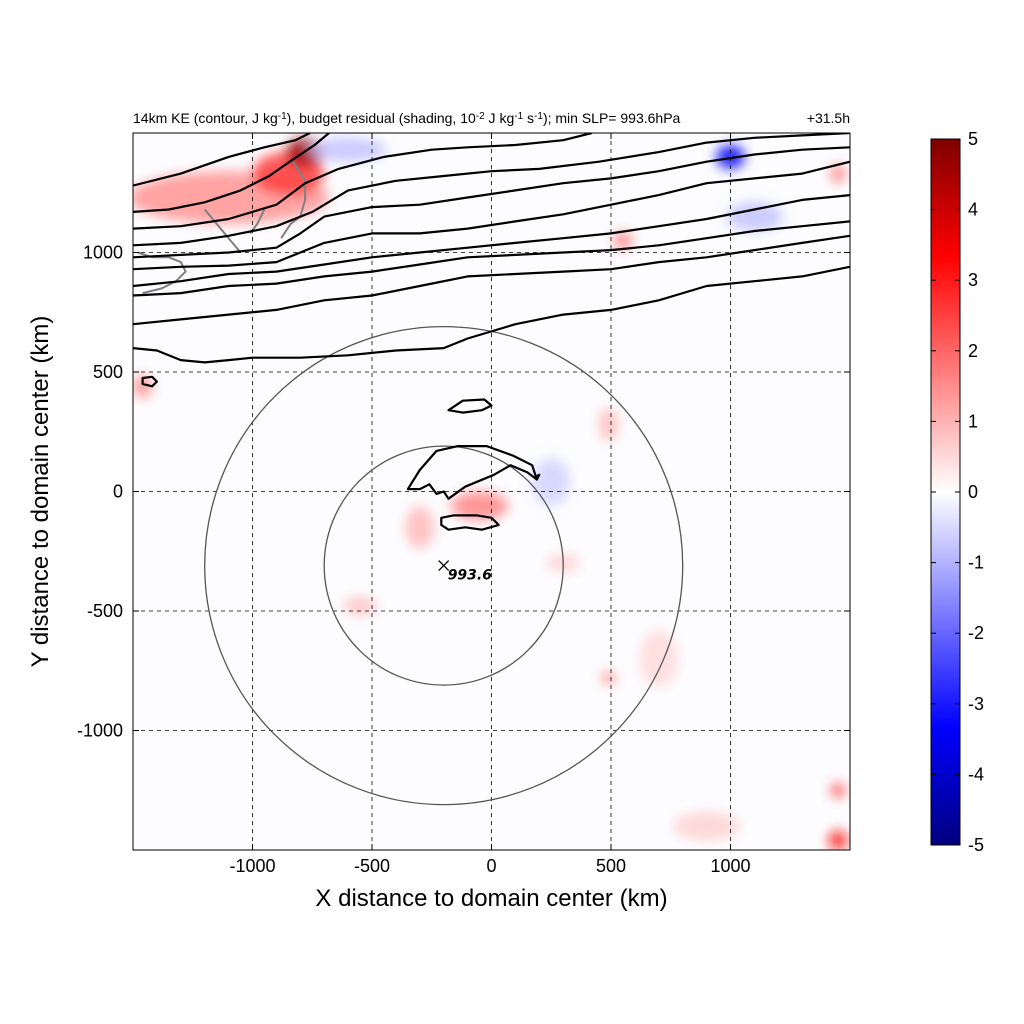 This screenshot has width=1024, height=1024. Describe the element at coordinates (491, 898) in the screenshot. I see `x-axis-title: X distance to domain center (km)` at that location.